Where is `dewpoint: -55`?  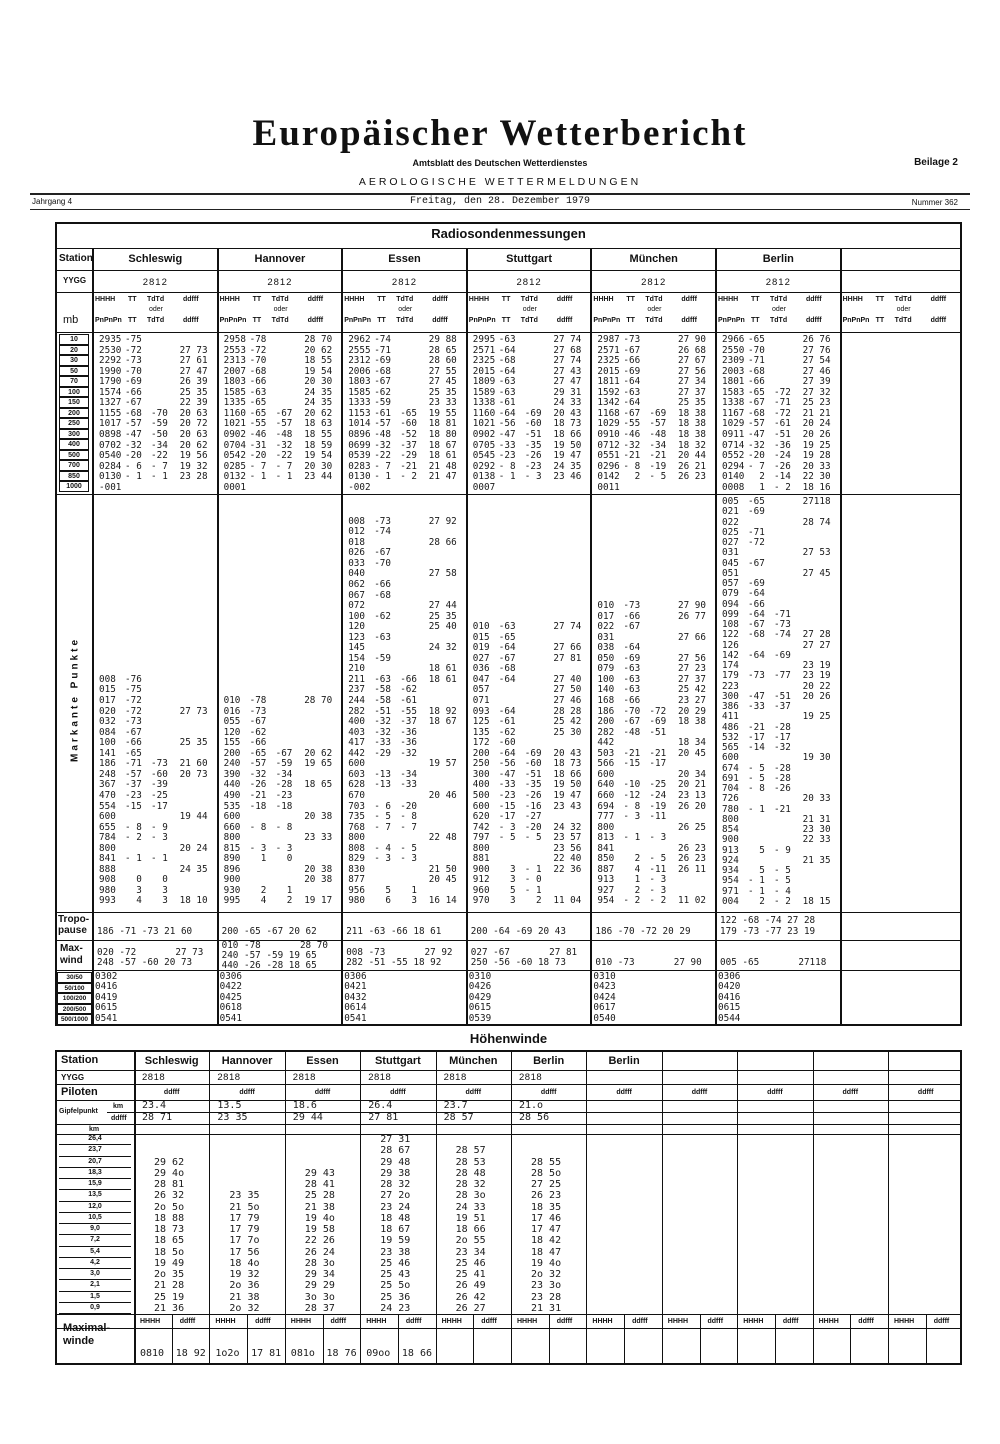 dewpoint: -55 is located at coordinates (408, 711).